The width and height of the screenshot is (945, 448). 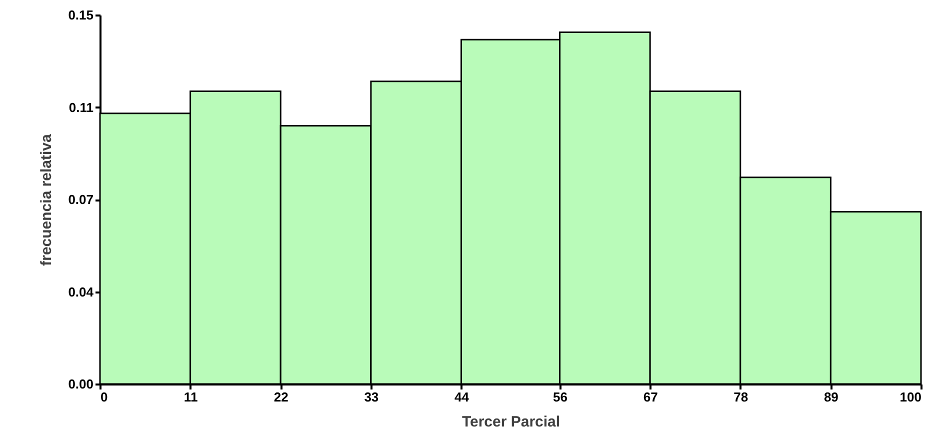 What do you see at coordinates (281, 397) in the screenshot?
I see `x-tick-label: 22` at bounding box center [281, 397].